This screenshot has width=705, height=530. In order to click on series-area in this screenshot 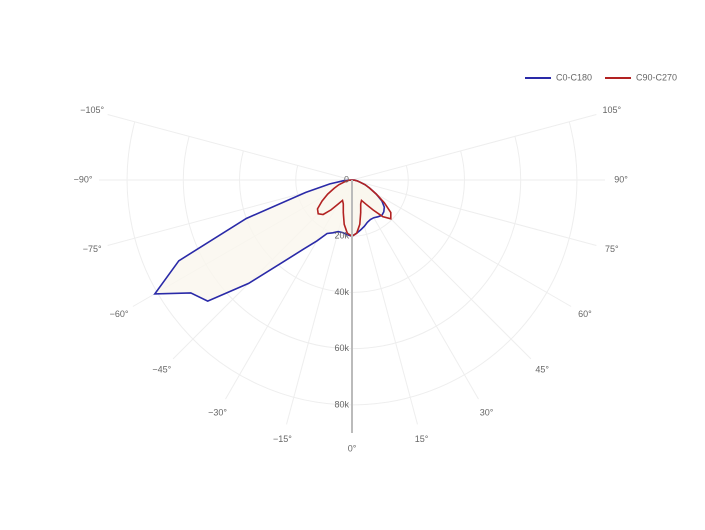, I will do `click(354, 208)`.